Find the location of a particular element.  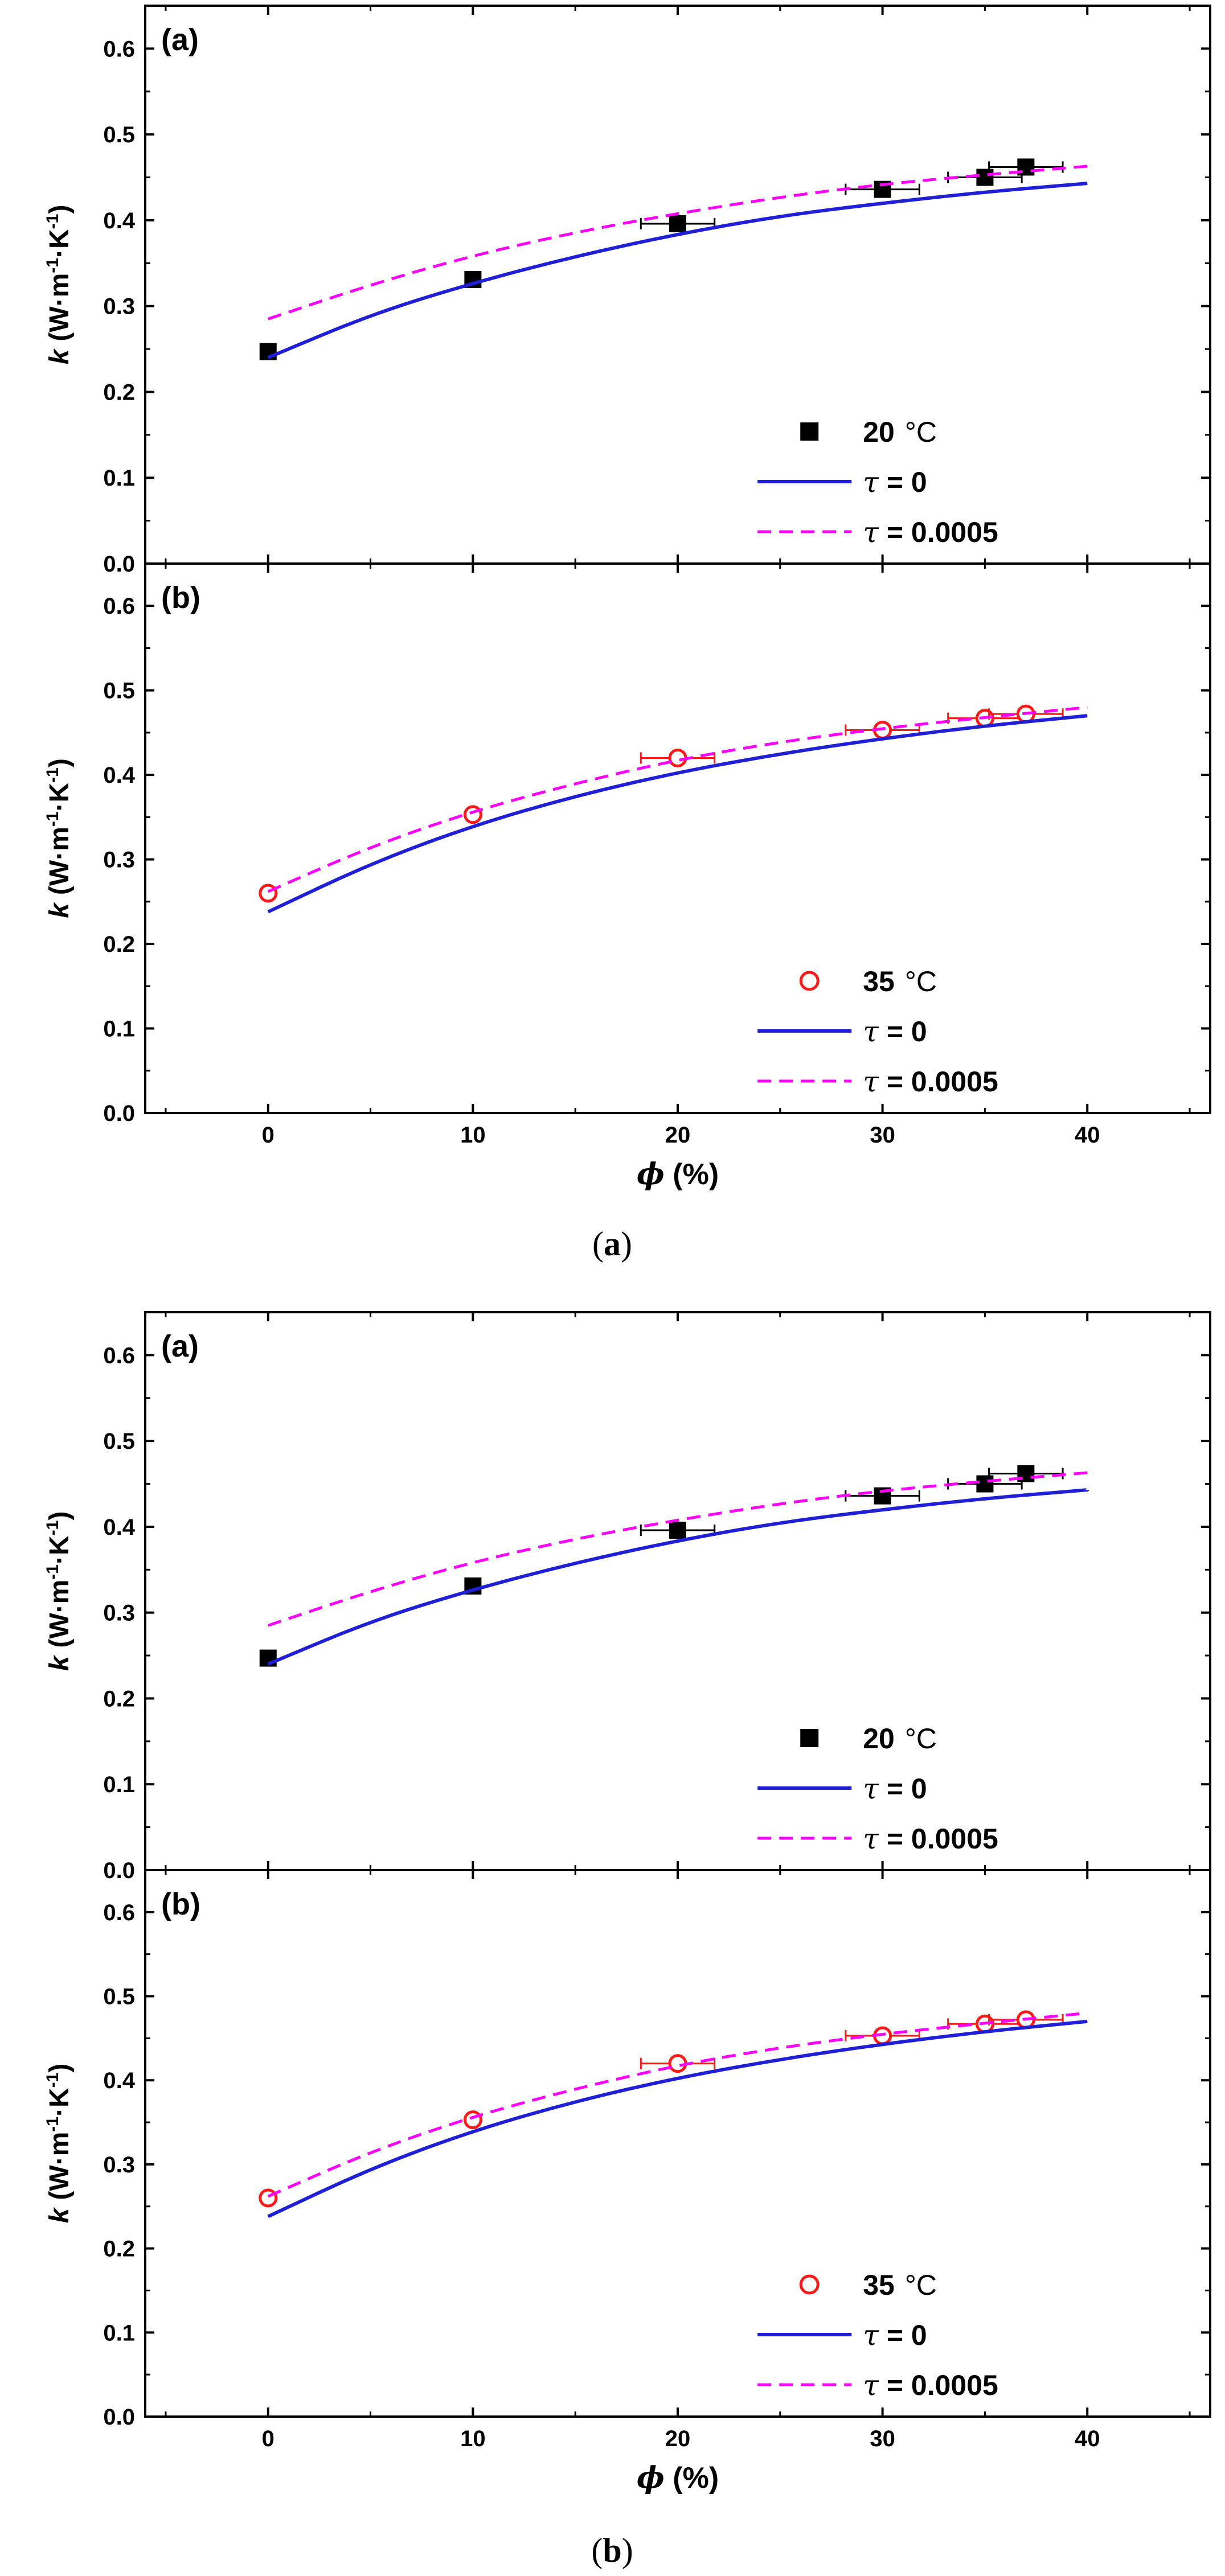

caption-b-letter: b is located at coordinates (612, 2550).